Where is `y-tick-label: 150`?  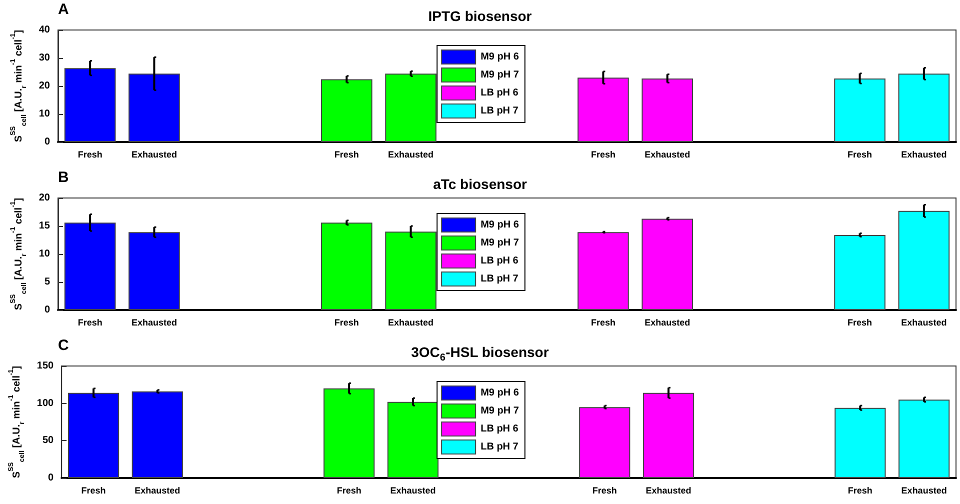 y-tick-label: 150 is located at coordinates (45, 366).